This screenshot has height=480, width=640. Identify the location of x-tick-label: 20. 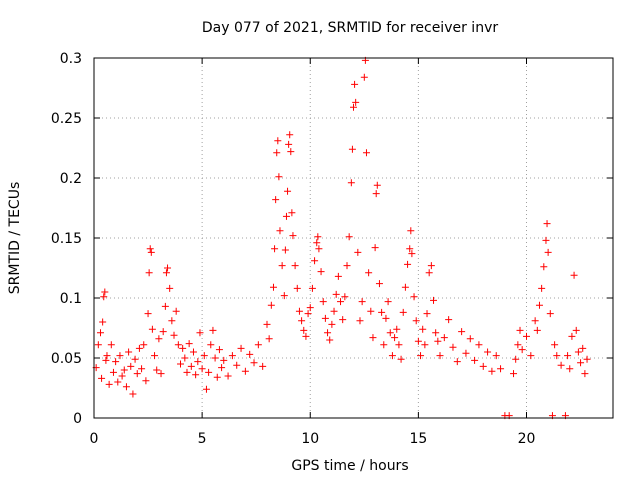
(527, 439).